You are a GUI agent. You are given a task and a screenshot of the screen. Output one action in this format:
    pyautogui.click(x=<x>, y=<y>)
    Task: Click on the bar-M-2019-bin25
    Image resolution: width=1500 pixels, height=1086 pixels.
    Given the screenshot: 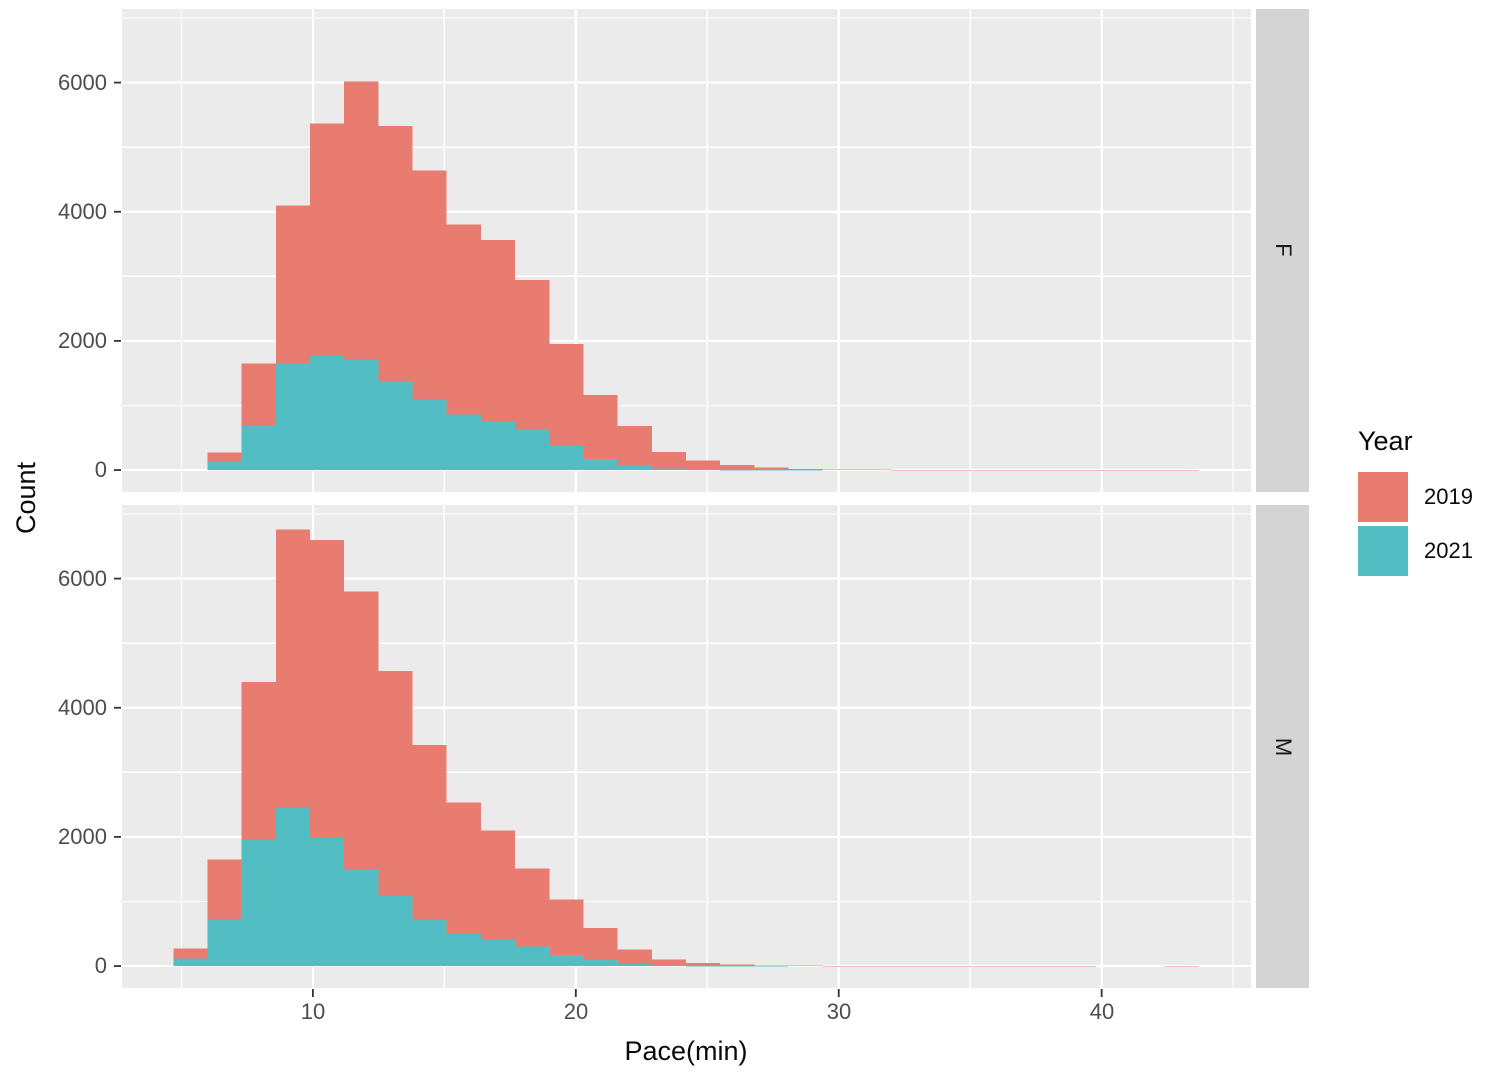 What is the action you would take?
    pyautogui.click(x=1044, y=966)
    